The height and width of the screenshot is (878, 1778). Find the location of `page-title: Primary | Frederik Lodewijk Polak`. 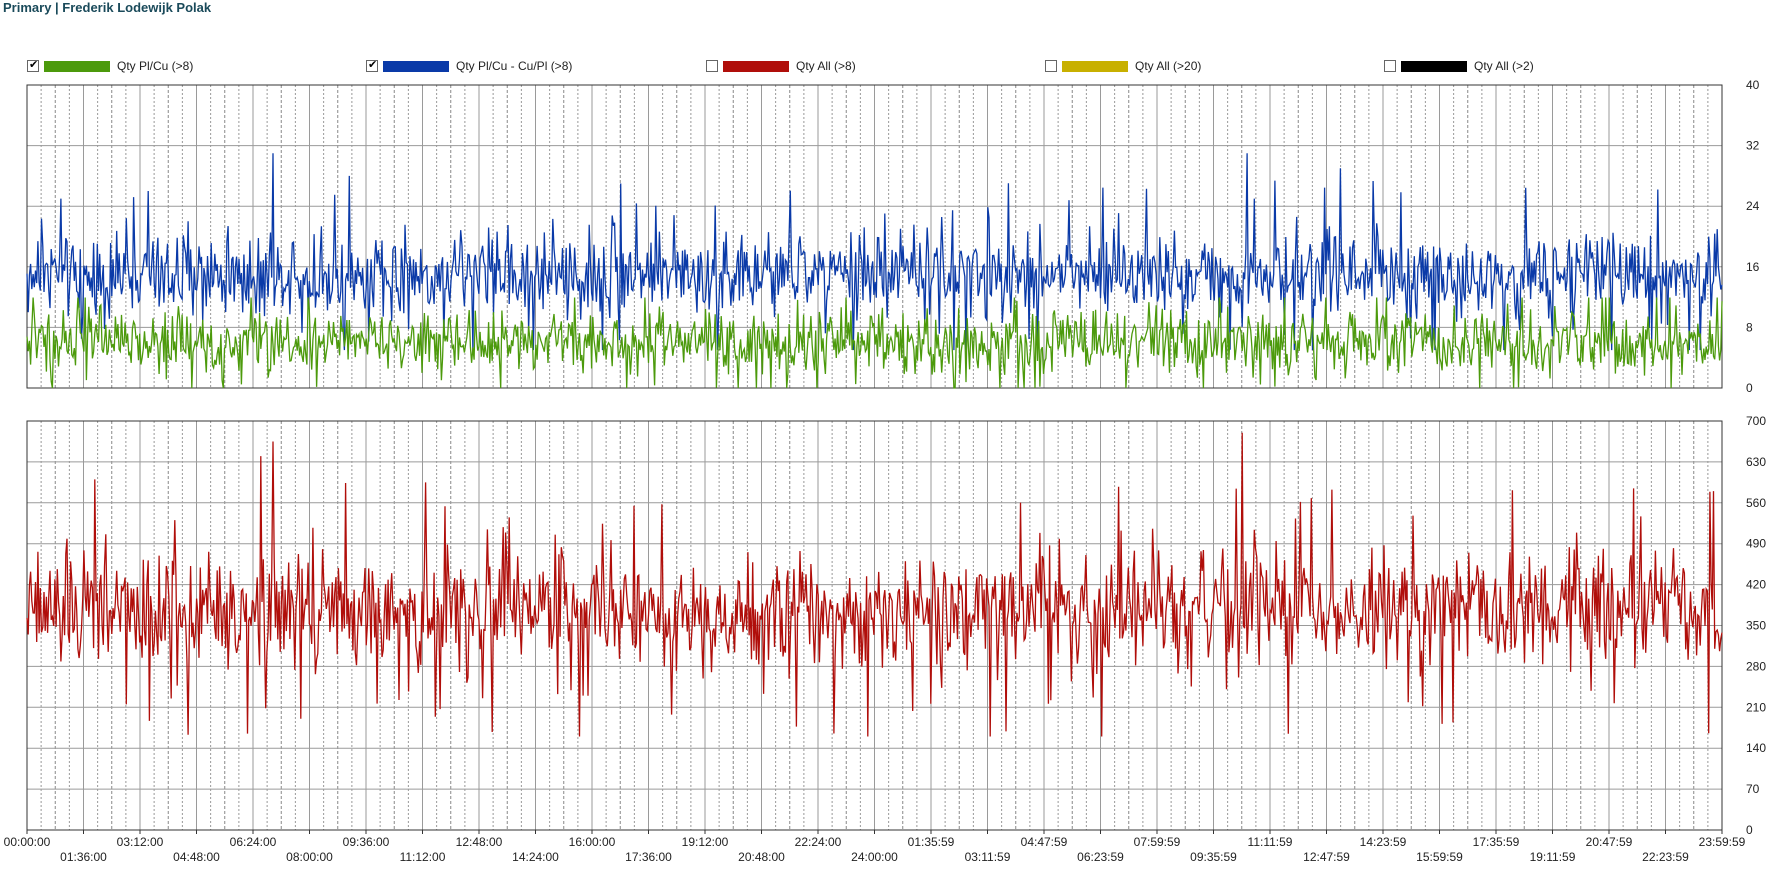

page-title: Primary | Frederik Lodewijk Polak is located at coordinates (107, 7).